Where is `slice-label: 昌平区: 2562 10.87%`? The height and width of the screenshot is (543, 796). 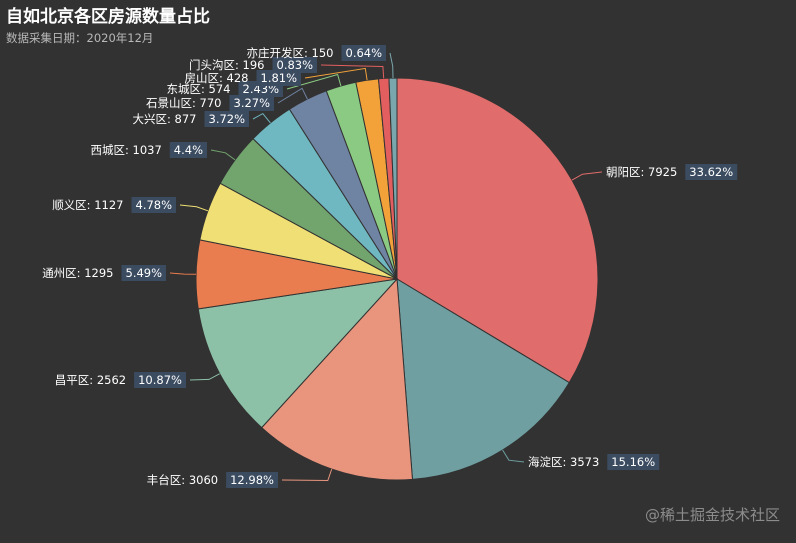
slice-label: 昌平区: 2562 10.87% is located at coordinates (120, 380).